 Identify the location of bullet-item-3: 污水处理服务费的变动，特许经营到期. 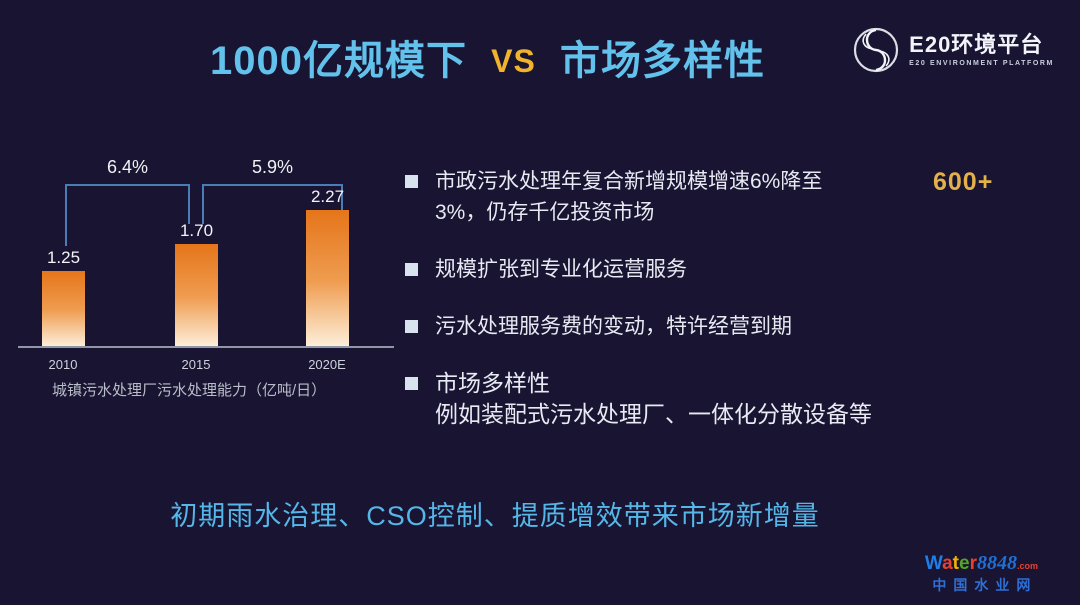
(697, 326).